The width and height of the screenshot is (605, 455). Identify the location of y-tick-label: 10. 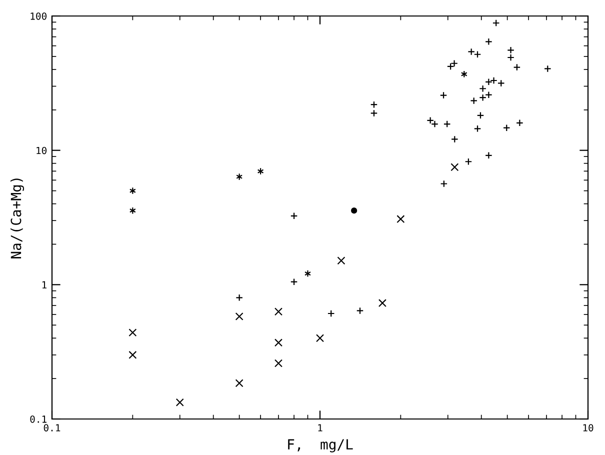
(41, 150).